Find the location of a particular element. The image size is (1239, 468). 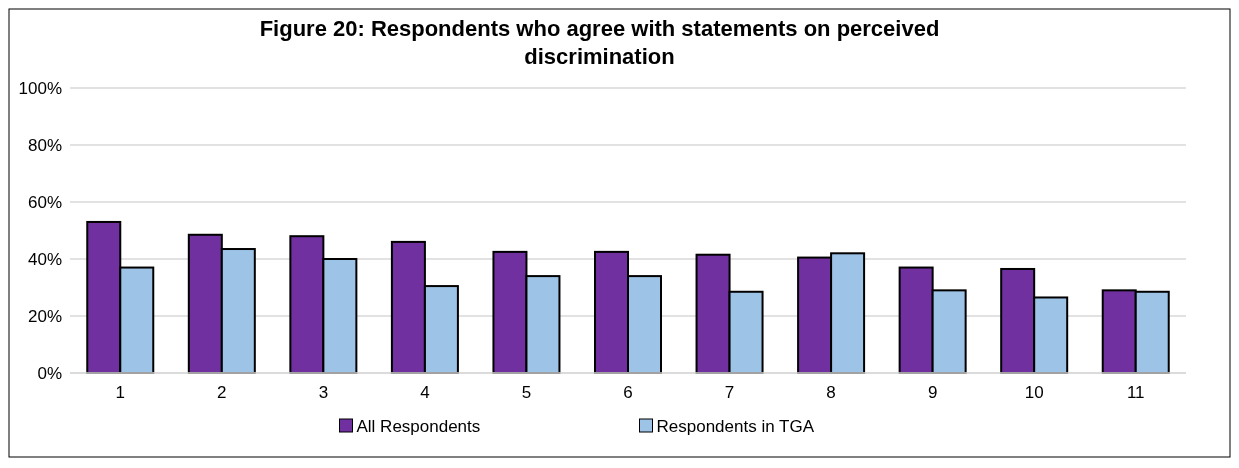

legend-label: All Respondents is located at coordinates (418, 426).